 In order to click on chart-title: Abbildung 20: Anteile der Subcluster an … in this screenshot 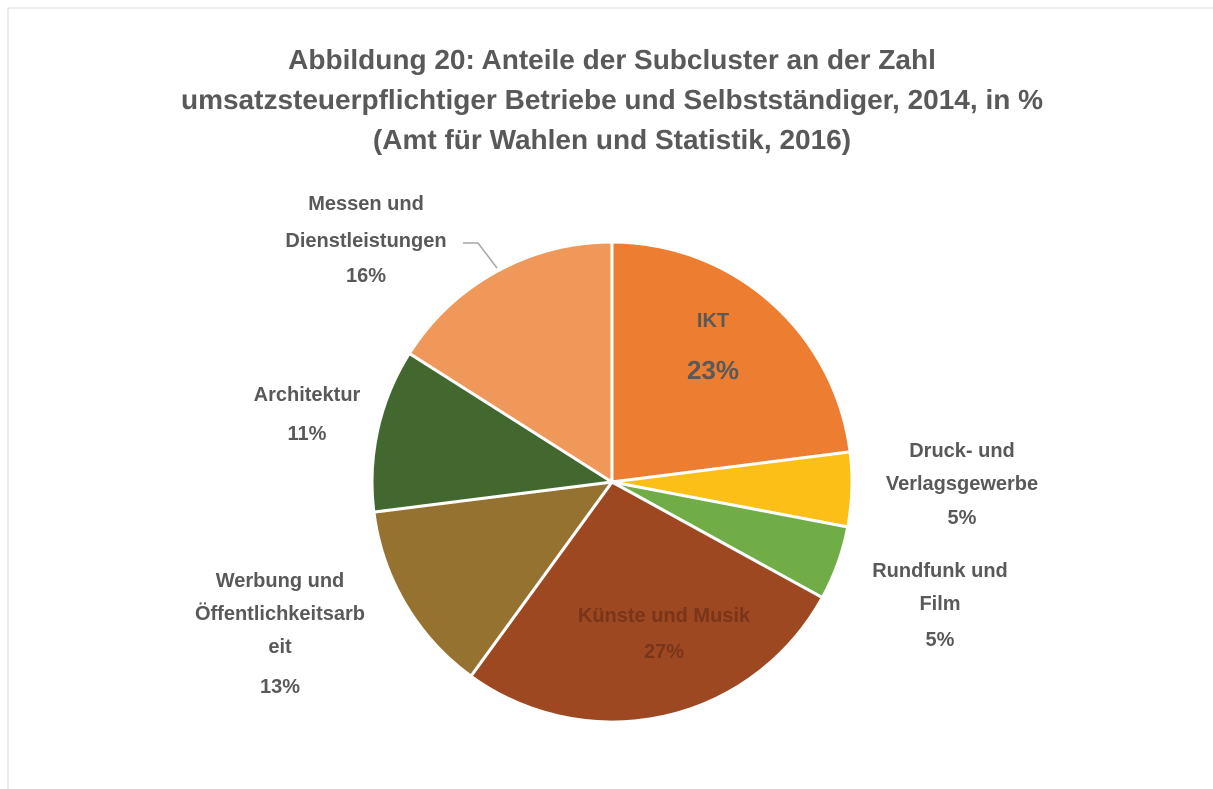, I will do `click(612, 99)`.